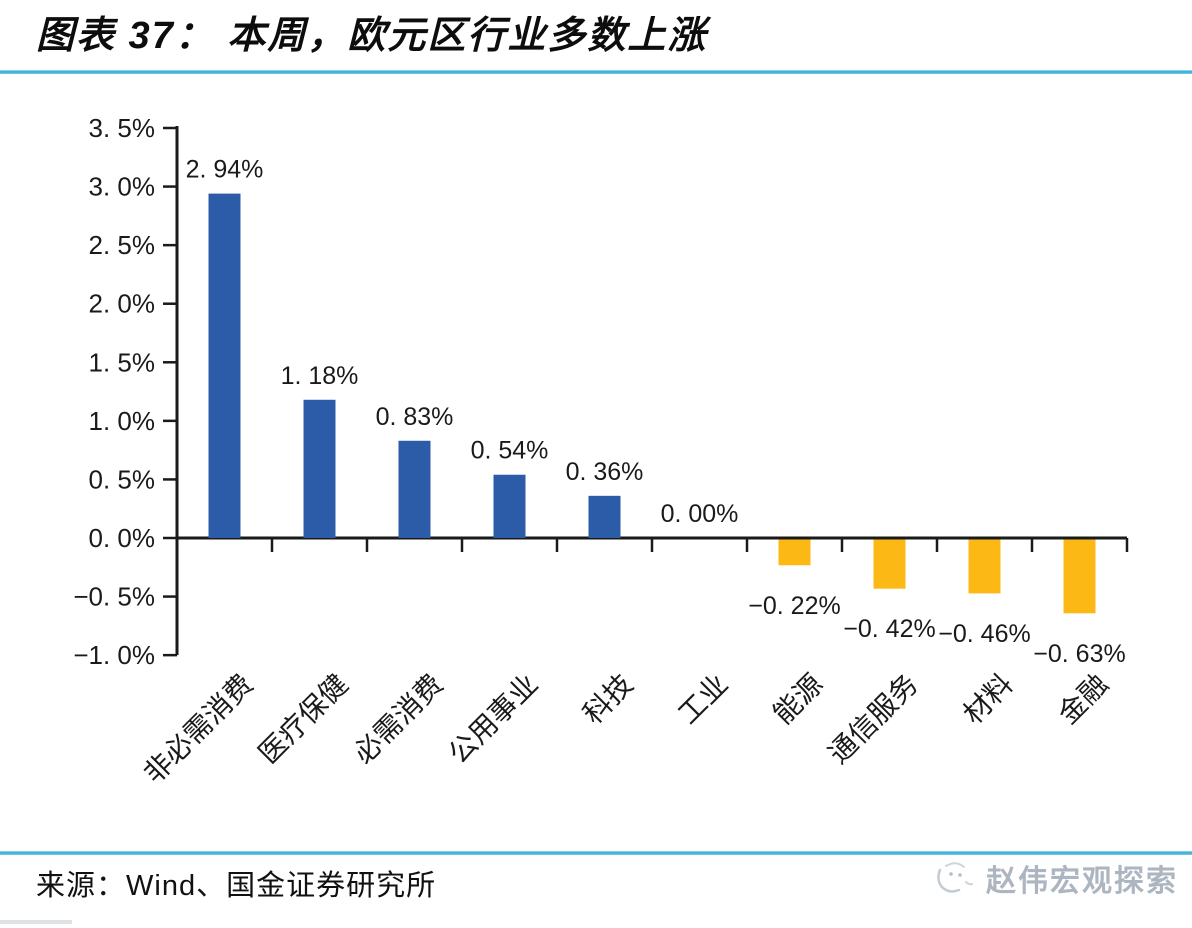 The height and width of the screenshot is (928, 1192). Describe the element at coordinates (596, 853) in the screenshot. I see `footer-divider` at that location.